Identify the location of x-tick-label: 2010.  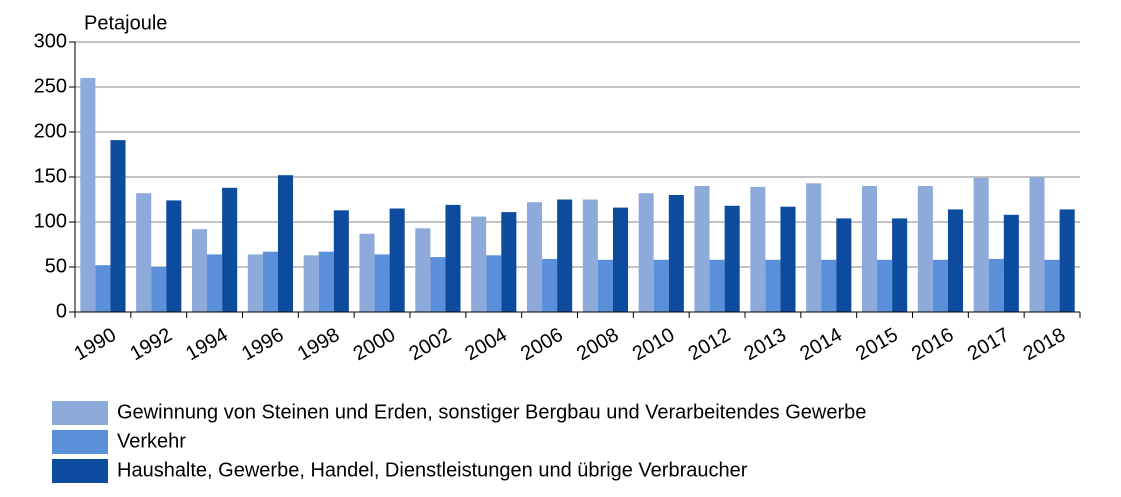
(654, 344).